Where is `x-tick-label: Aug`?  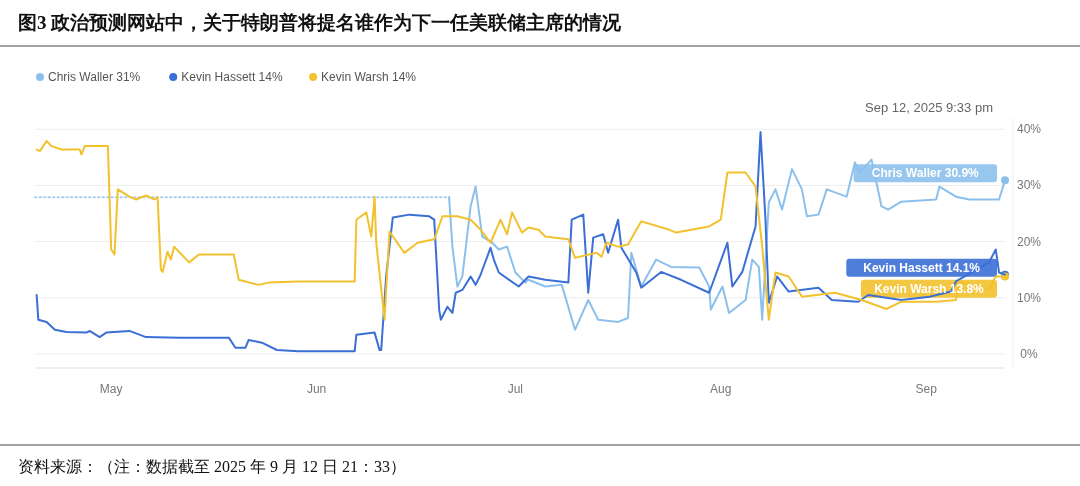 x-tick-label: Aug is located at coordinates (721, 389).